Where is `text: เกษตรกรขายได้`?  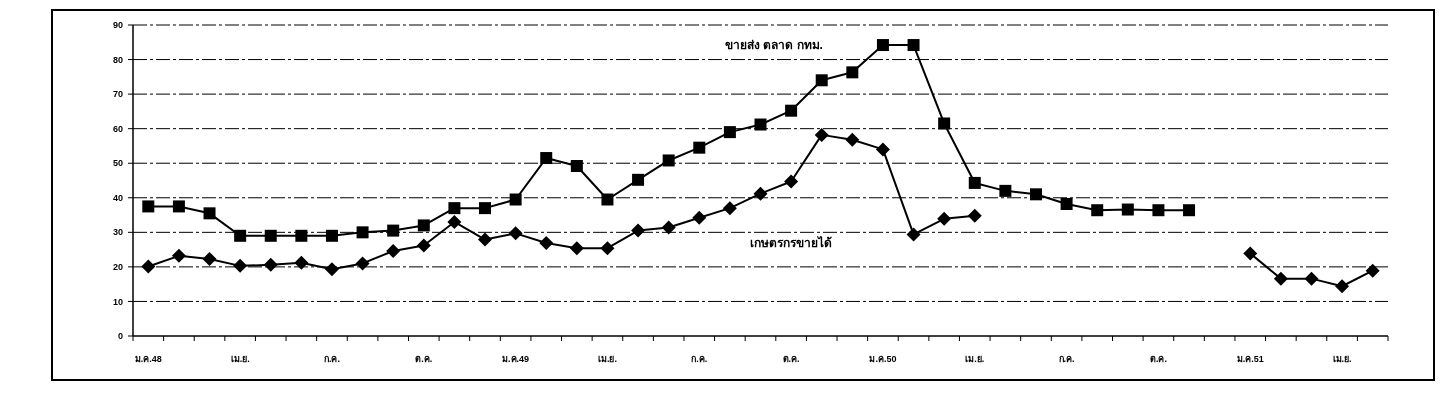 text: เกษตรกรขายได้ is located at coordinates (790, 242).